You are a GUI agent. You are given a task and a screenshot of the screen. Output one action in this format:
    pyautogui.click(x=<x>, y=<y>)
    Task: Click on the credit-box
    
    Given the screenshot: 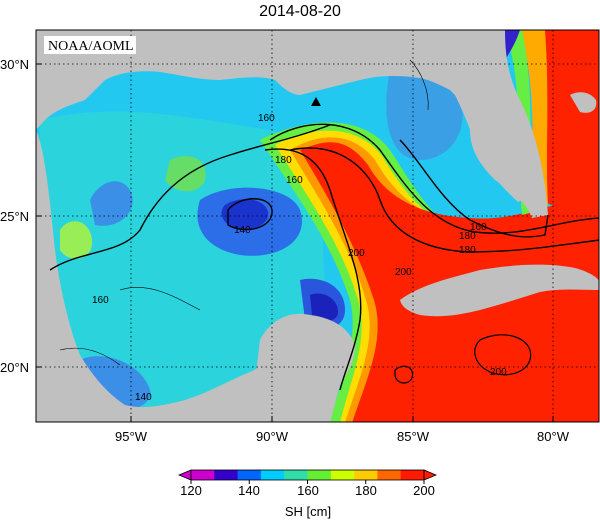 What is the action you would take?
    pyautogui.click(x=90, y=45)
    